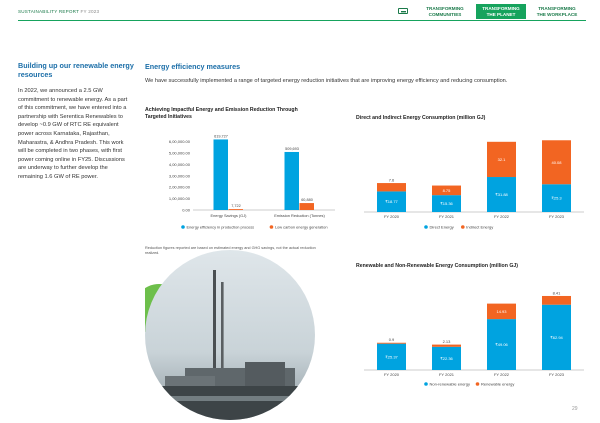  What do you see at coordinates (193, 66) in the screenshot?
I see `section-title-efficiency: Energy efficiency measures` at bounding box center [193, 66].